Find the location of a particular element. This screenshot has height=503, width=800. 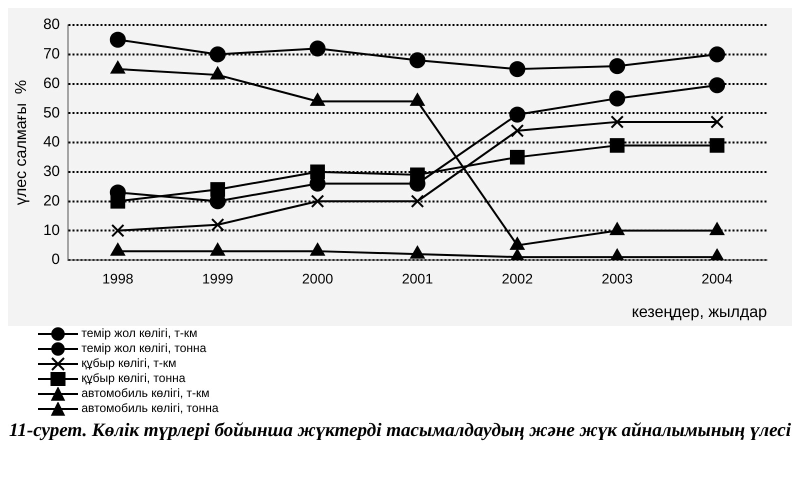

y-tick-label: 60 is located at coordinates (51, 83).